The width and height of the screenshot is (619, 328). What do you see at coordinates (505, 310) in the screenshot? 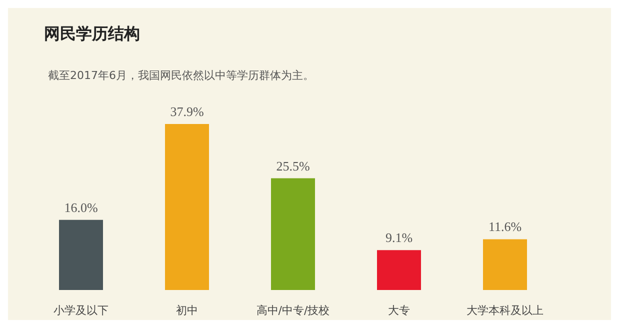
I see `x-tick-label: 大学本科及以上` at bounding box center [505, 310].